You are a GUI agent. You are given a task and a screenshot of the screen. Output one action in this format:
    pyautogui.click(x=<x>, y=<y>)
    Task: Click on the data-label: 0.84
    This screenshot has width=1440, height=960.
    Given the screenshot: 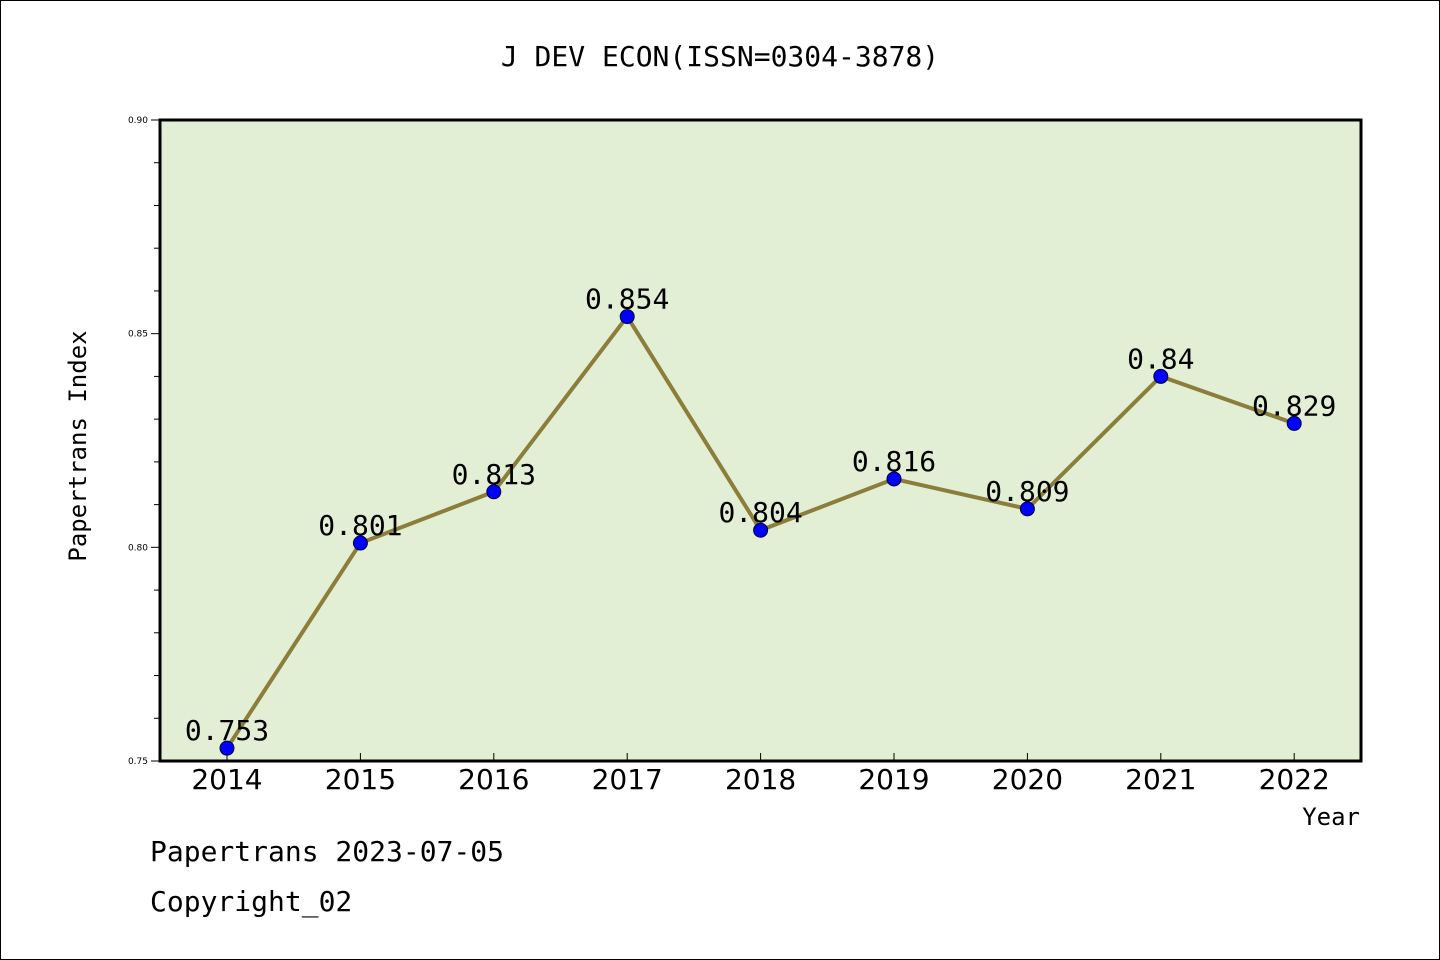 What is the action you would take?
    pyautogui.click(x=1160, y=358)
    